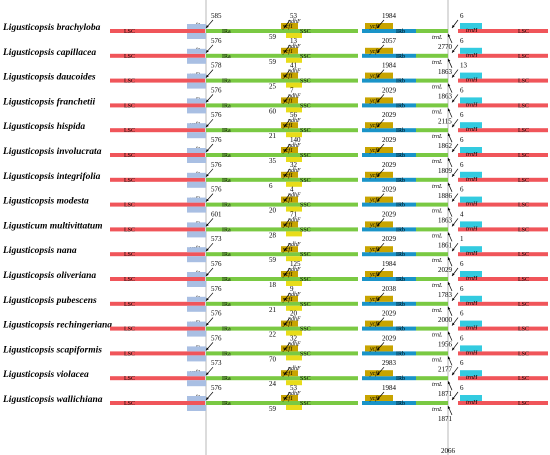 Image resolution: width=550 pixels, height=455 pixels. I want to click on ycf1-distance: 32, so click(294, 338).